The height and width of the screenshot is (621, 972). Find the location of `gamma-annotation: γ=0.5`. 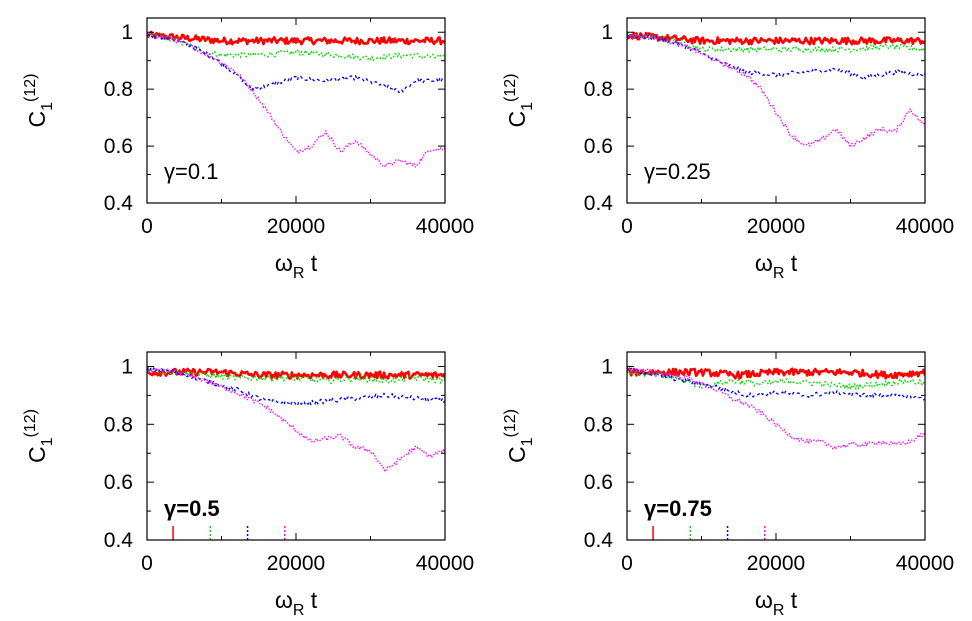

gamma-annotation: γ=0.5 is located at coordinates (192, 508).